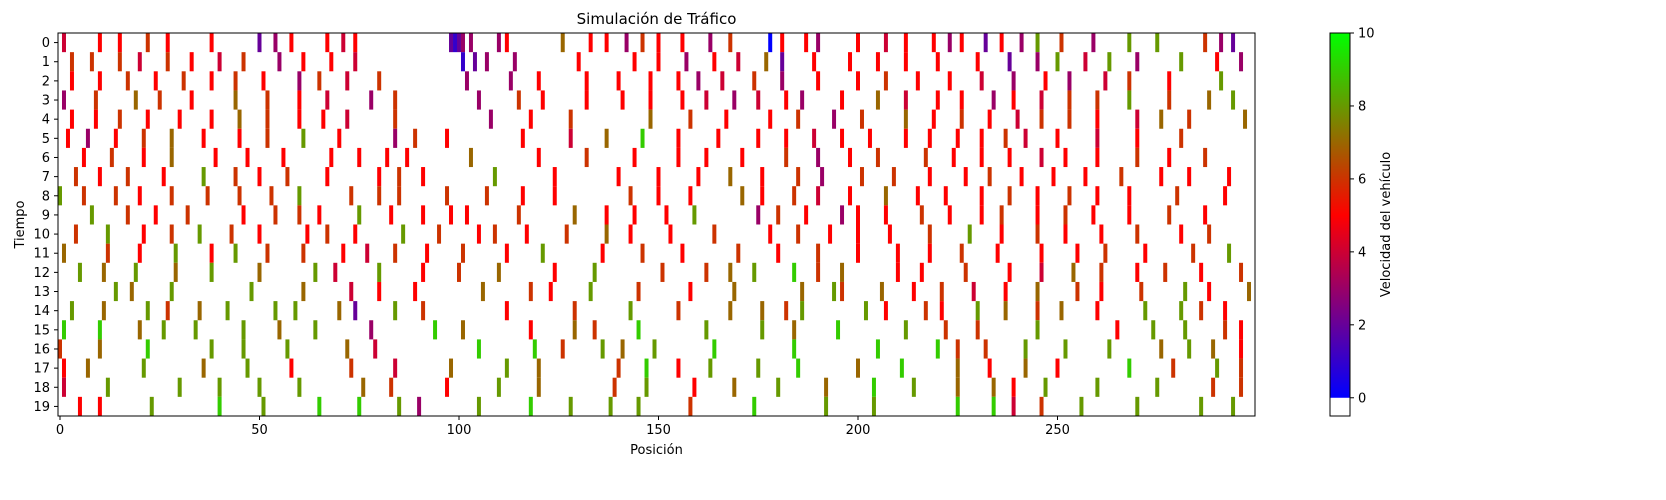 The height and width of the screenshot is (500, 1666). Describe the element at coordinates (41, 330) in the screenshot. I see `y-tick-label: 15` at that location.